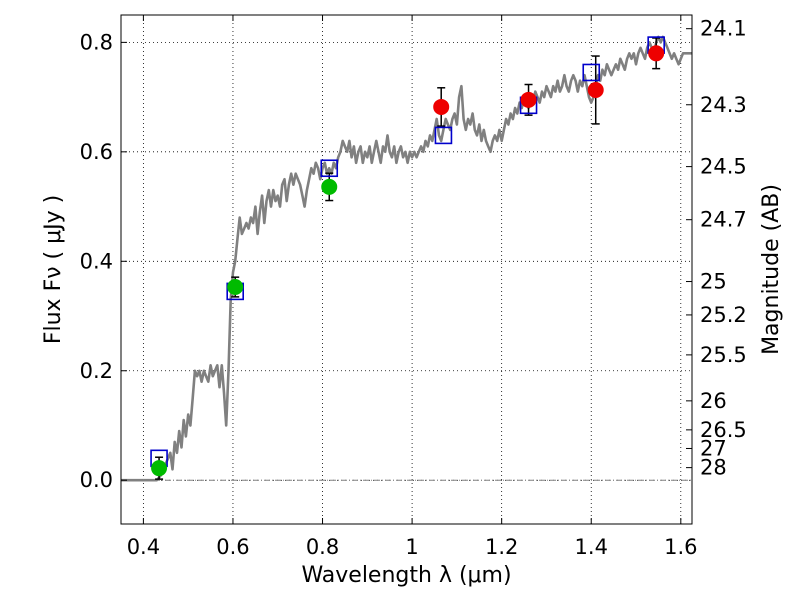 The width and height of the screenshot is (800, 600). Describe the element at coordinates (501, 547) in the screenshot. I see `x-tick-label: 1.2` at that location.